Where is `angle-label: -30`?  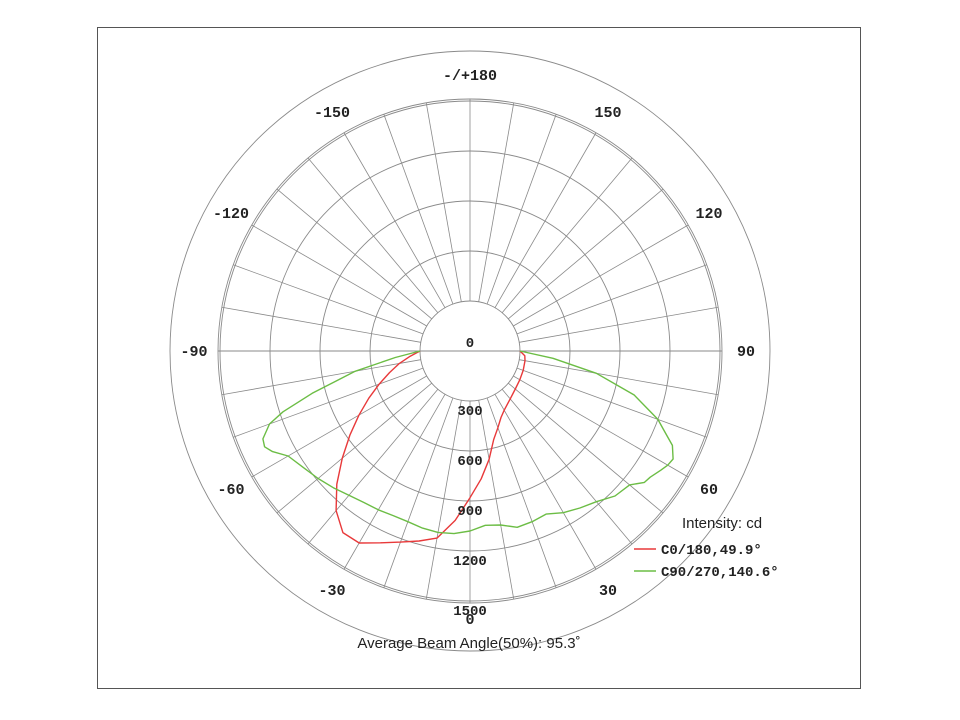 angle-label: -30 is located at coordinates (331, 591).